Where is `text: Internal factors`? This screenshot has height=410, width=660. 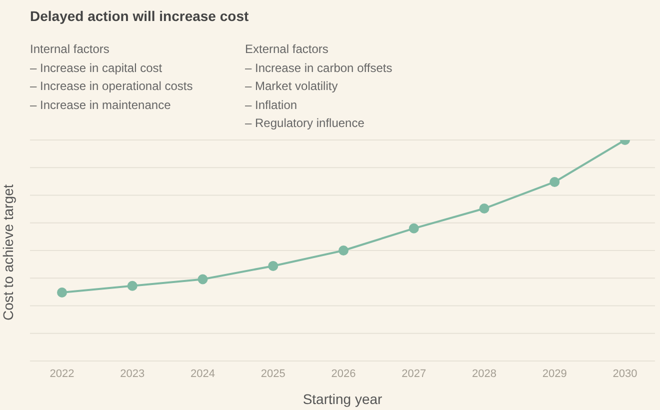 text: Internal factors is located at coordinates (70, 49).